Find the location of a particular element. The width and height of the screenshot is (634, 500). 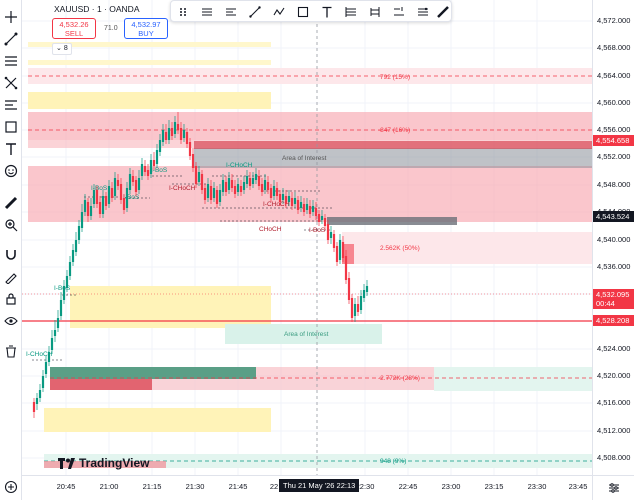

time-tick: 20:45 is located at coordinates (66, 486).